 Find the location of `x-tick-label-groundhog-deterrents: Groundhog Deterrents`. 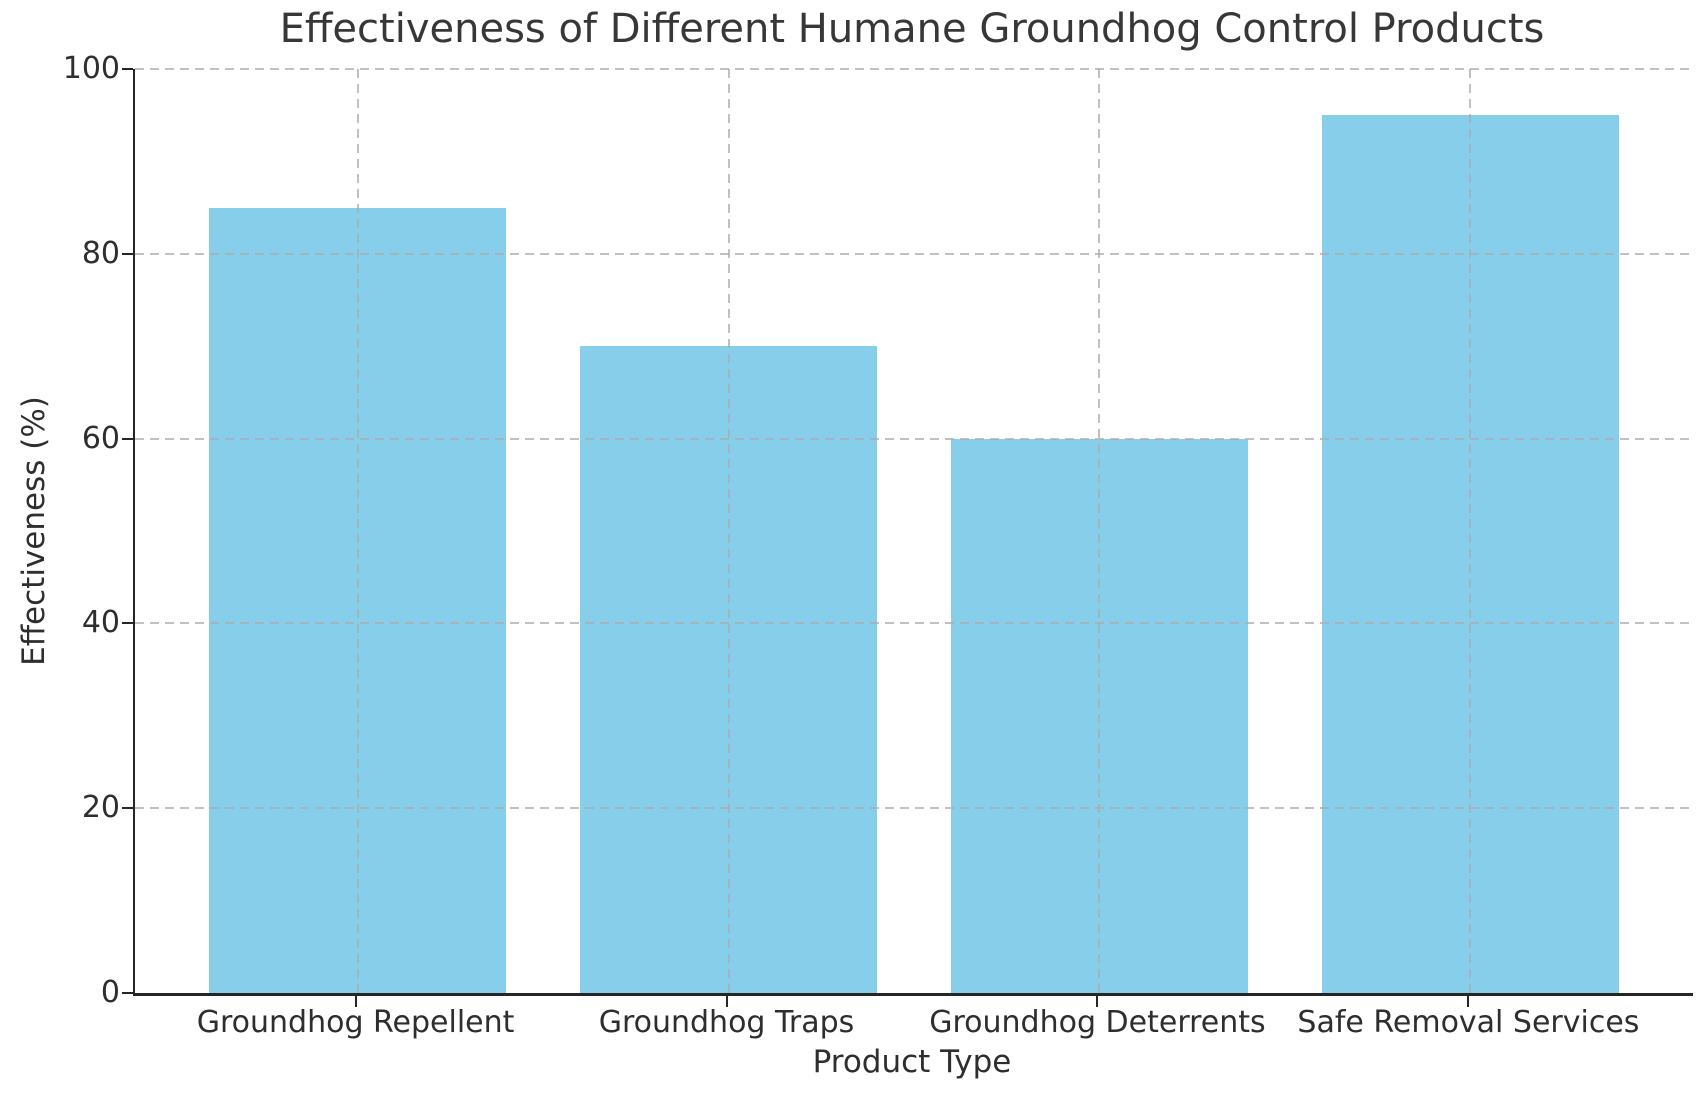

x-tick-label-groundhog-deterrents: Groundhog Deterrents is located at coordinates (1097, 1022).